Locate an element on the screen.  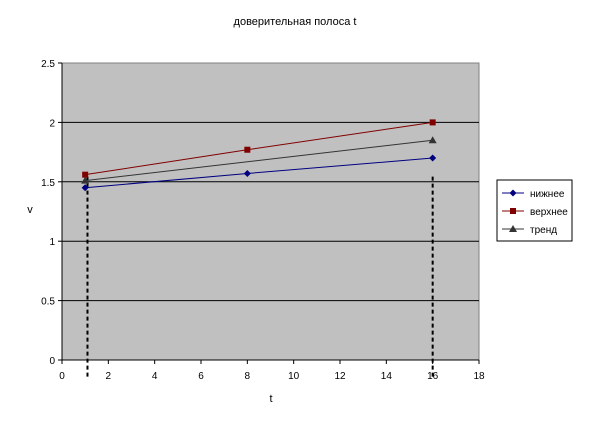
legend: нижнее верхнее тренд is located at coordinates (534, 210).